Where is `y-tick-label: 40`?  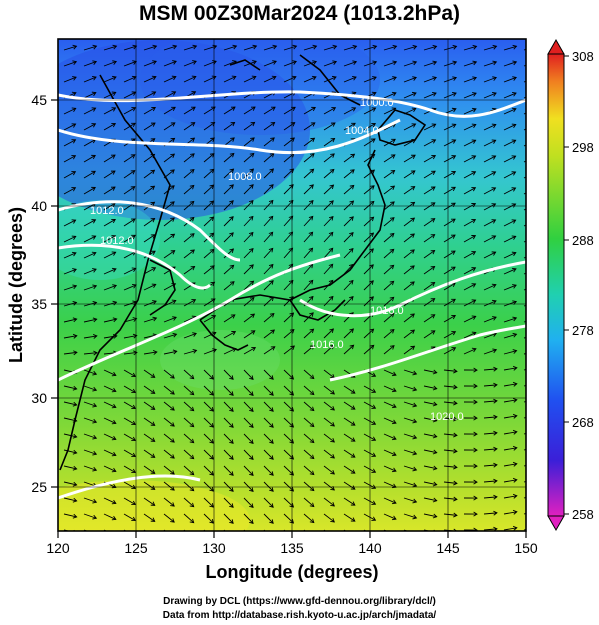
y-tick-label: 40 is located at coordinates (39, 206).